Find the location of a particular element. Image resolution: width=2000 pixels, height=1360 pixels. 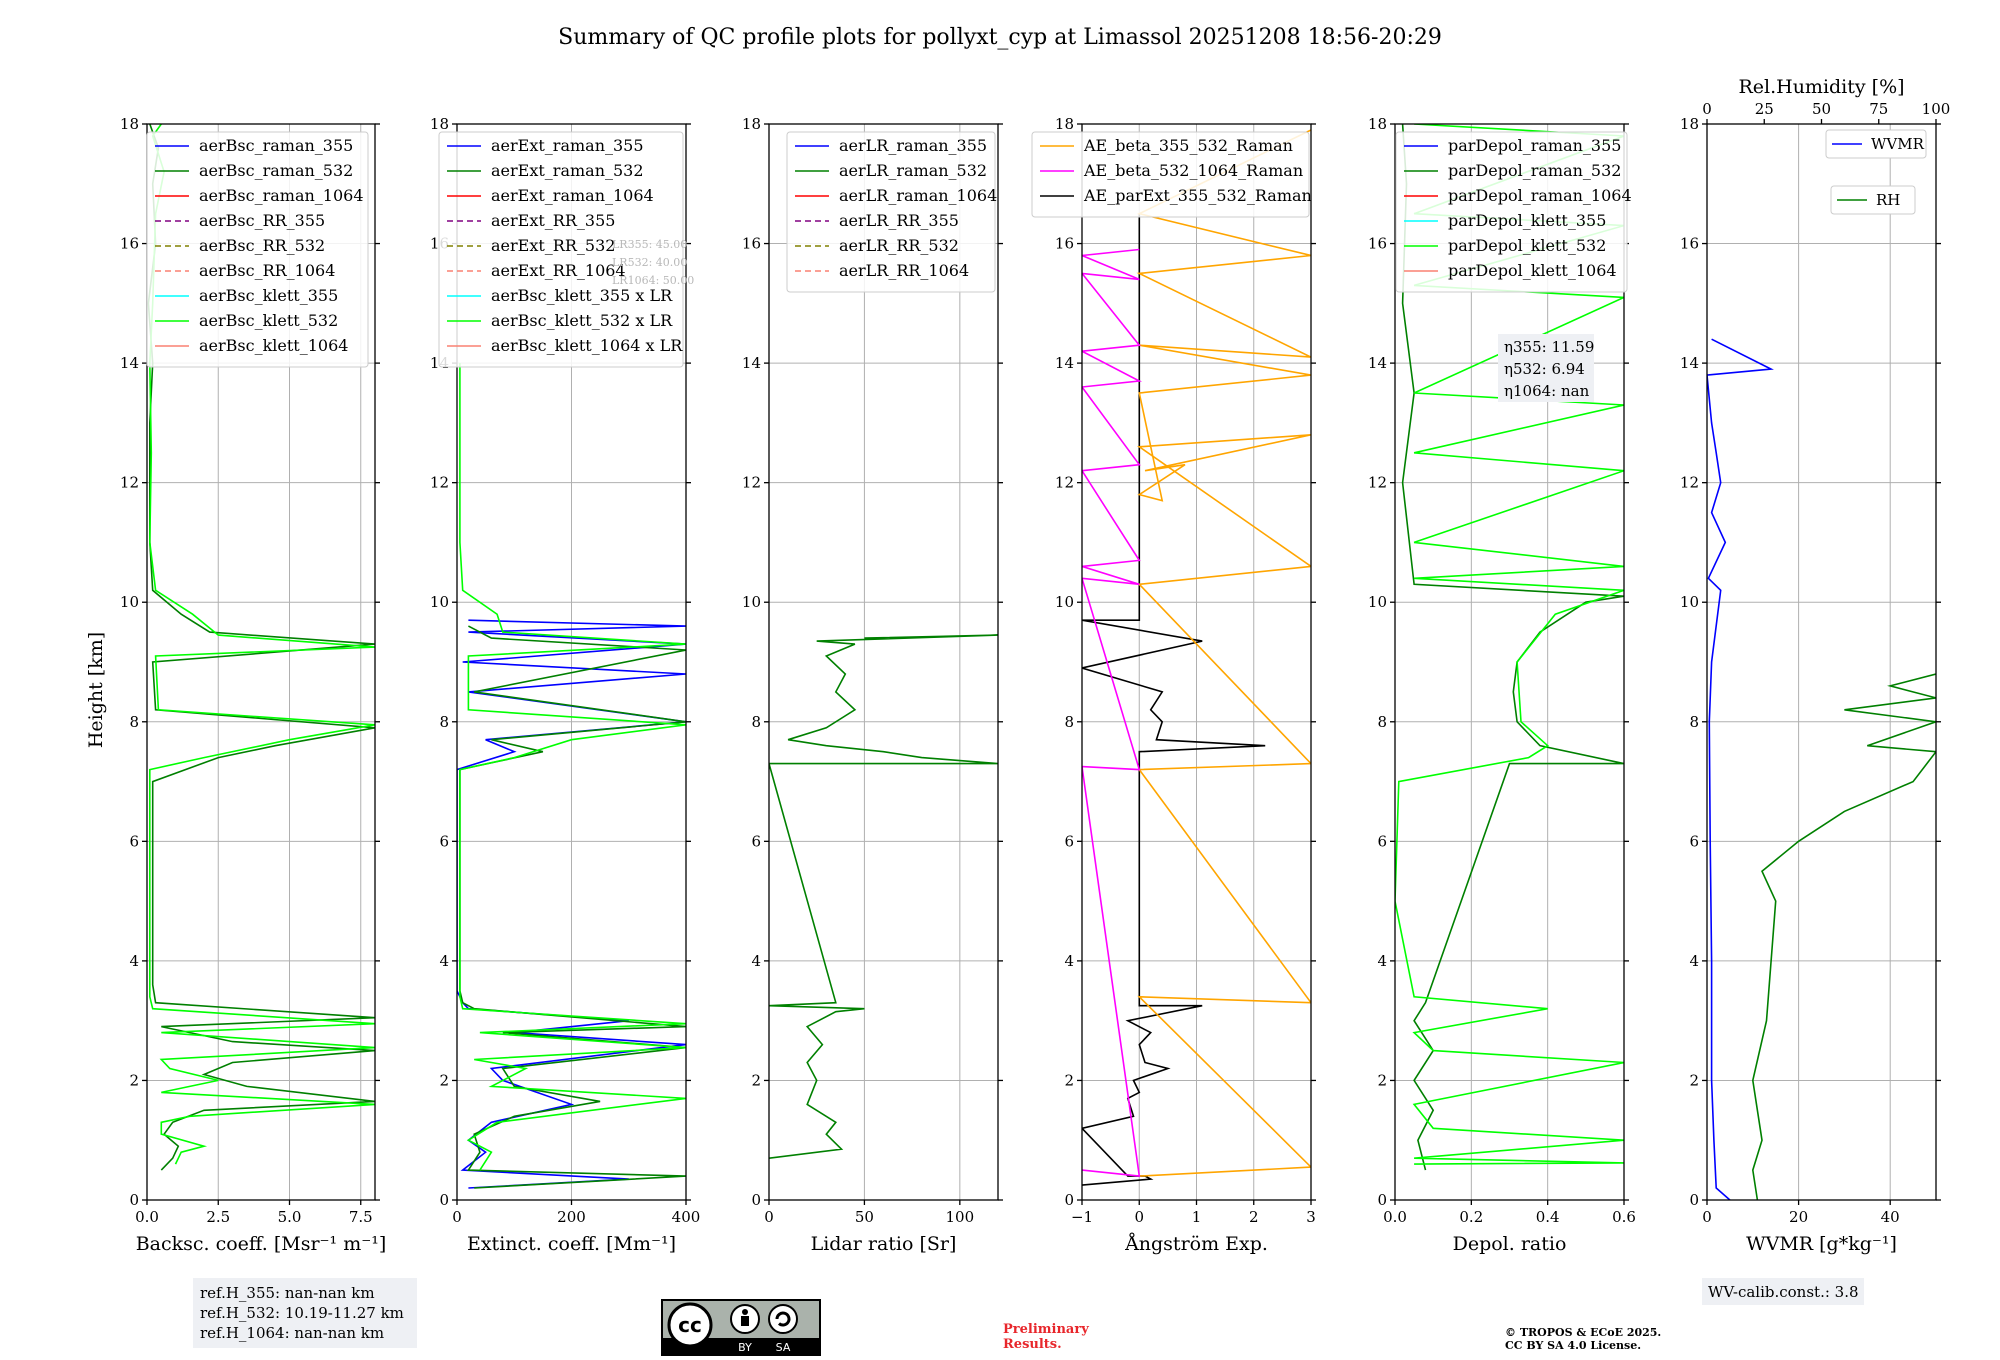

legend-label: aerBsc_raman_532 is located at coordinates (276, 170).